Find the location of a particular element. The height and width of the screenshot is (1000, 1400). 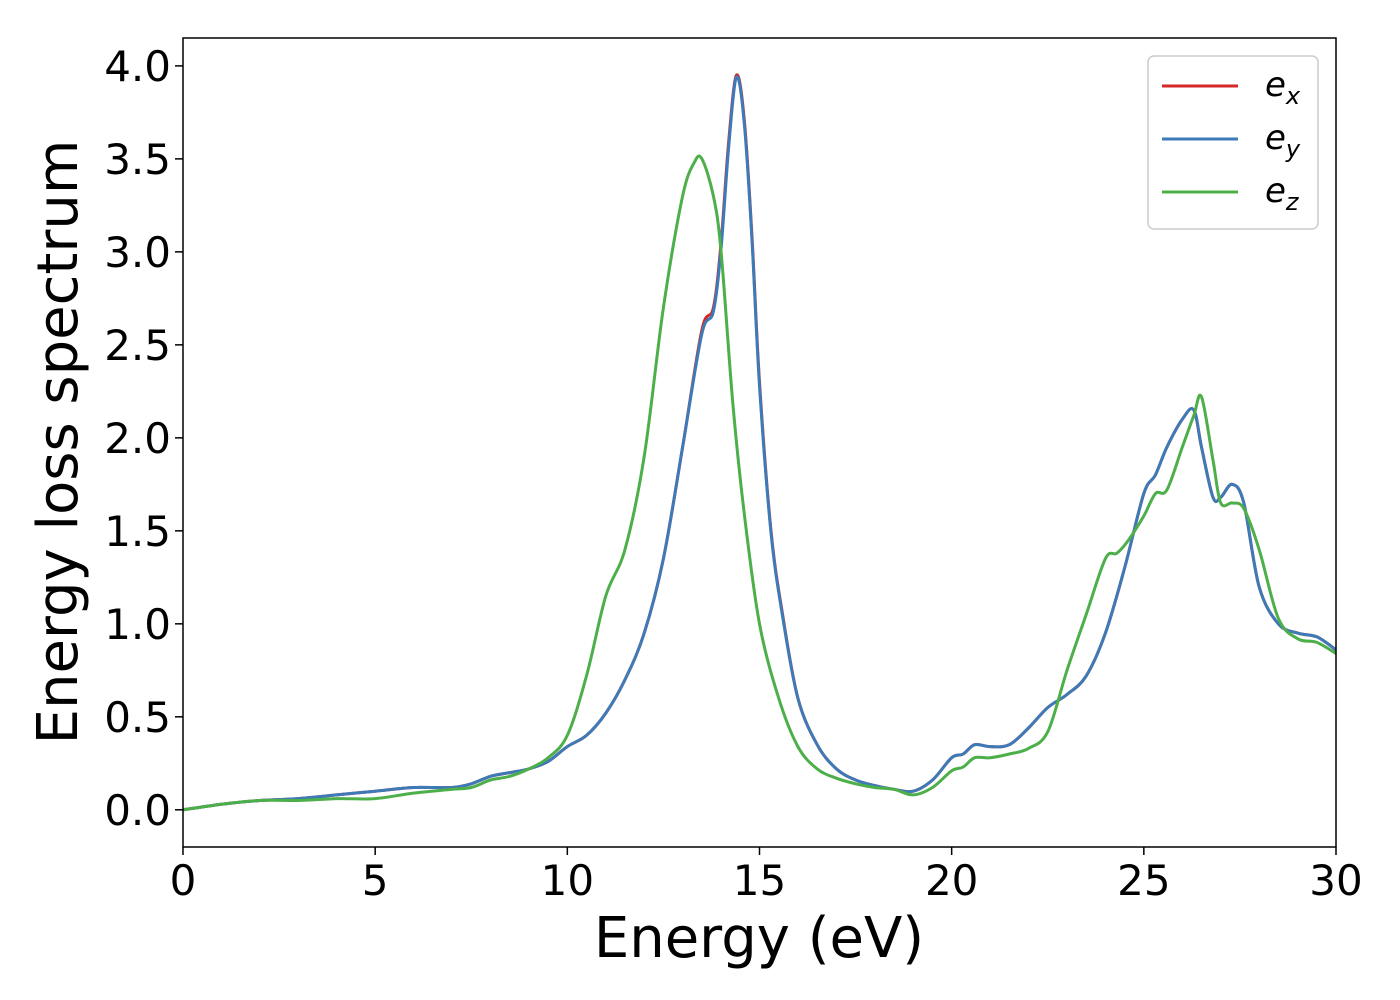

y-tick-label: 2.5 is located at coordinates (137, 345).